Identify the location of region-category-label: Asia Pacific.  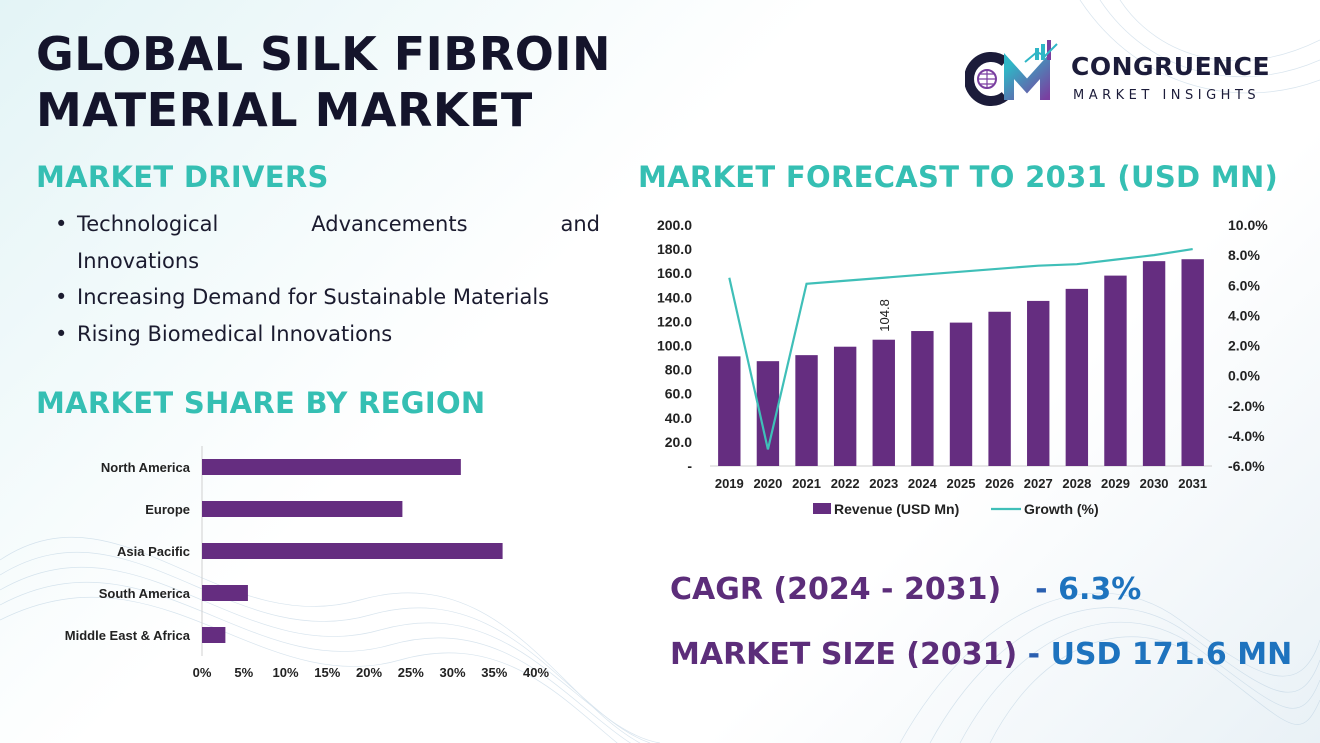
(153, 551).